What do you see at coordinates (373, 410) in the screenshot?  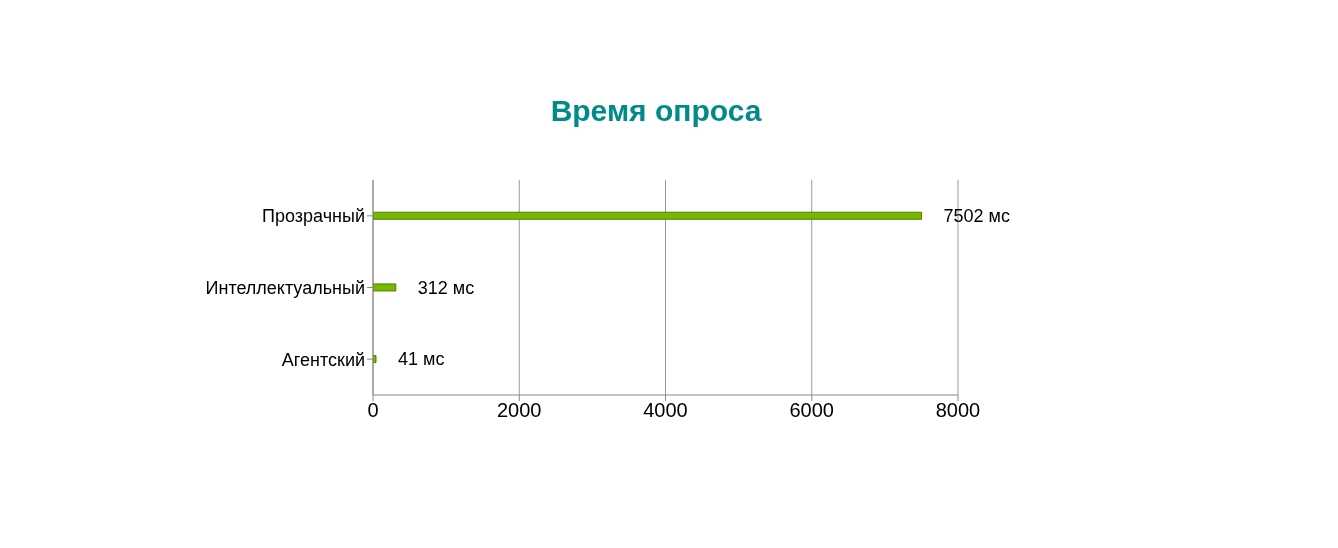 I see `x-tick-label: 0` at bounding box center [373, 410].